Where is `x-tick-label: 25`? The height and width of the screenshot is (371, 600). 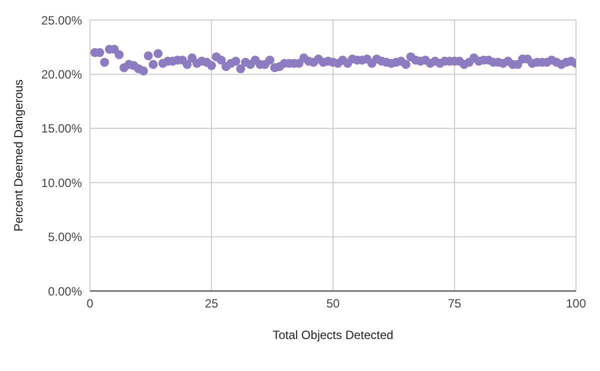
x-tick-label: 25 is located at coordinates (211, 303).